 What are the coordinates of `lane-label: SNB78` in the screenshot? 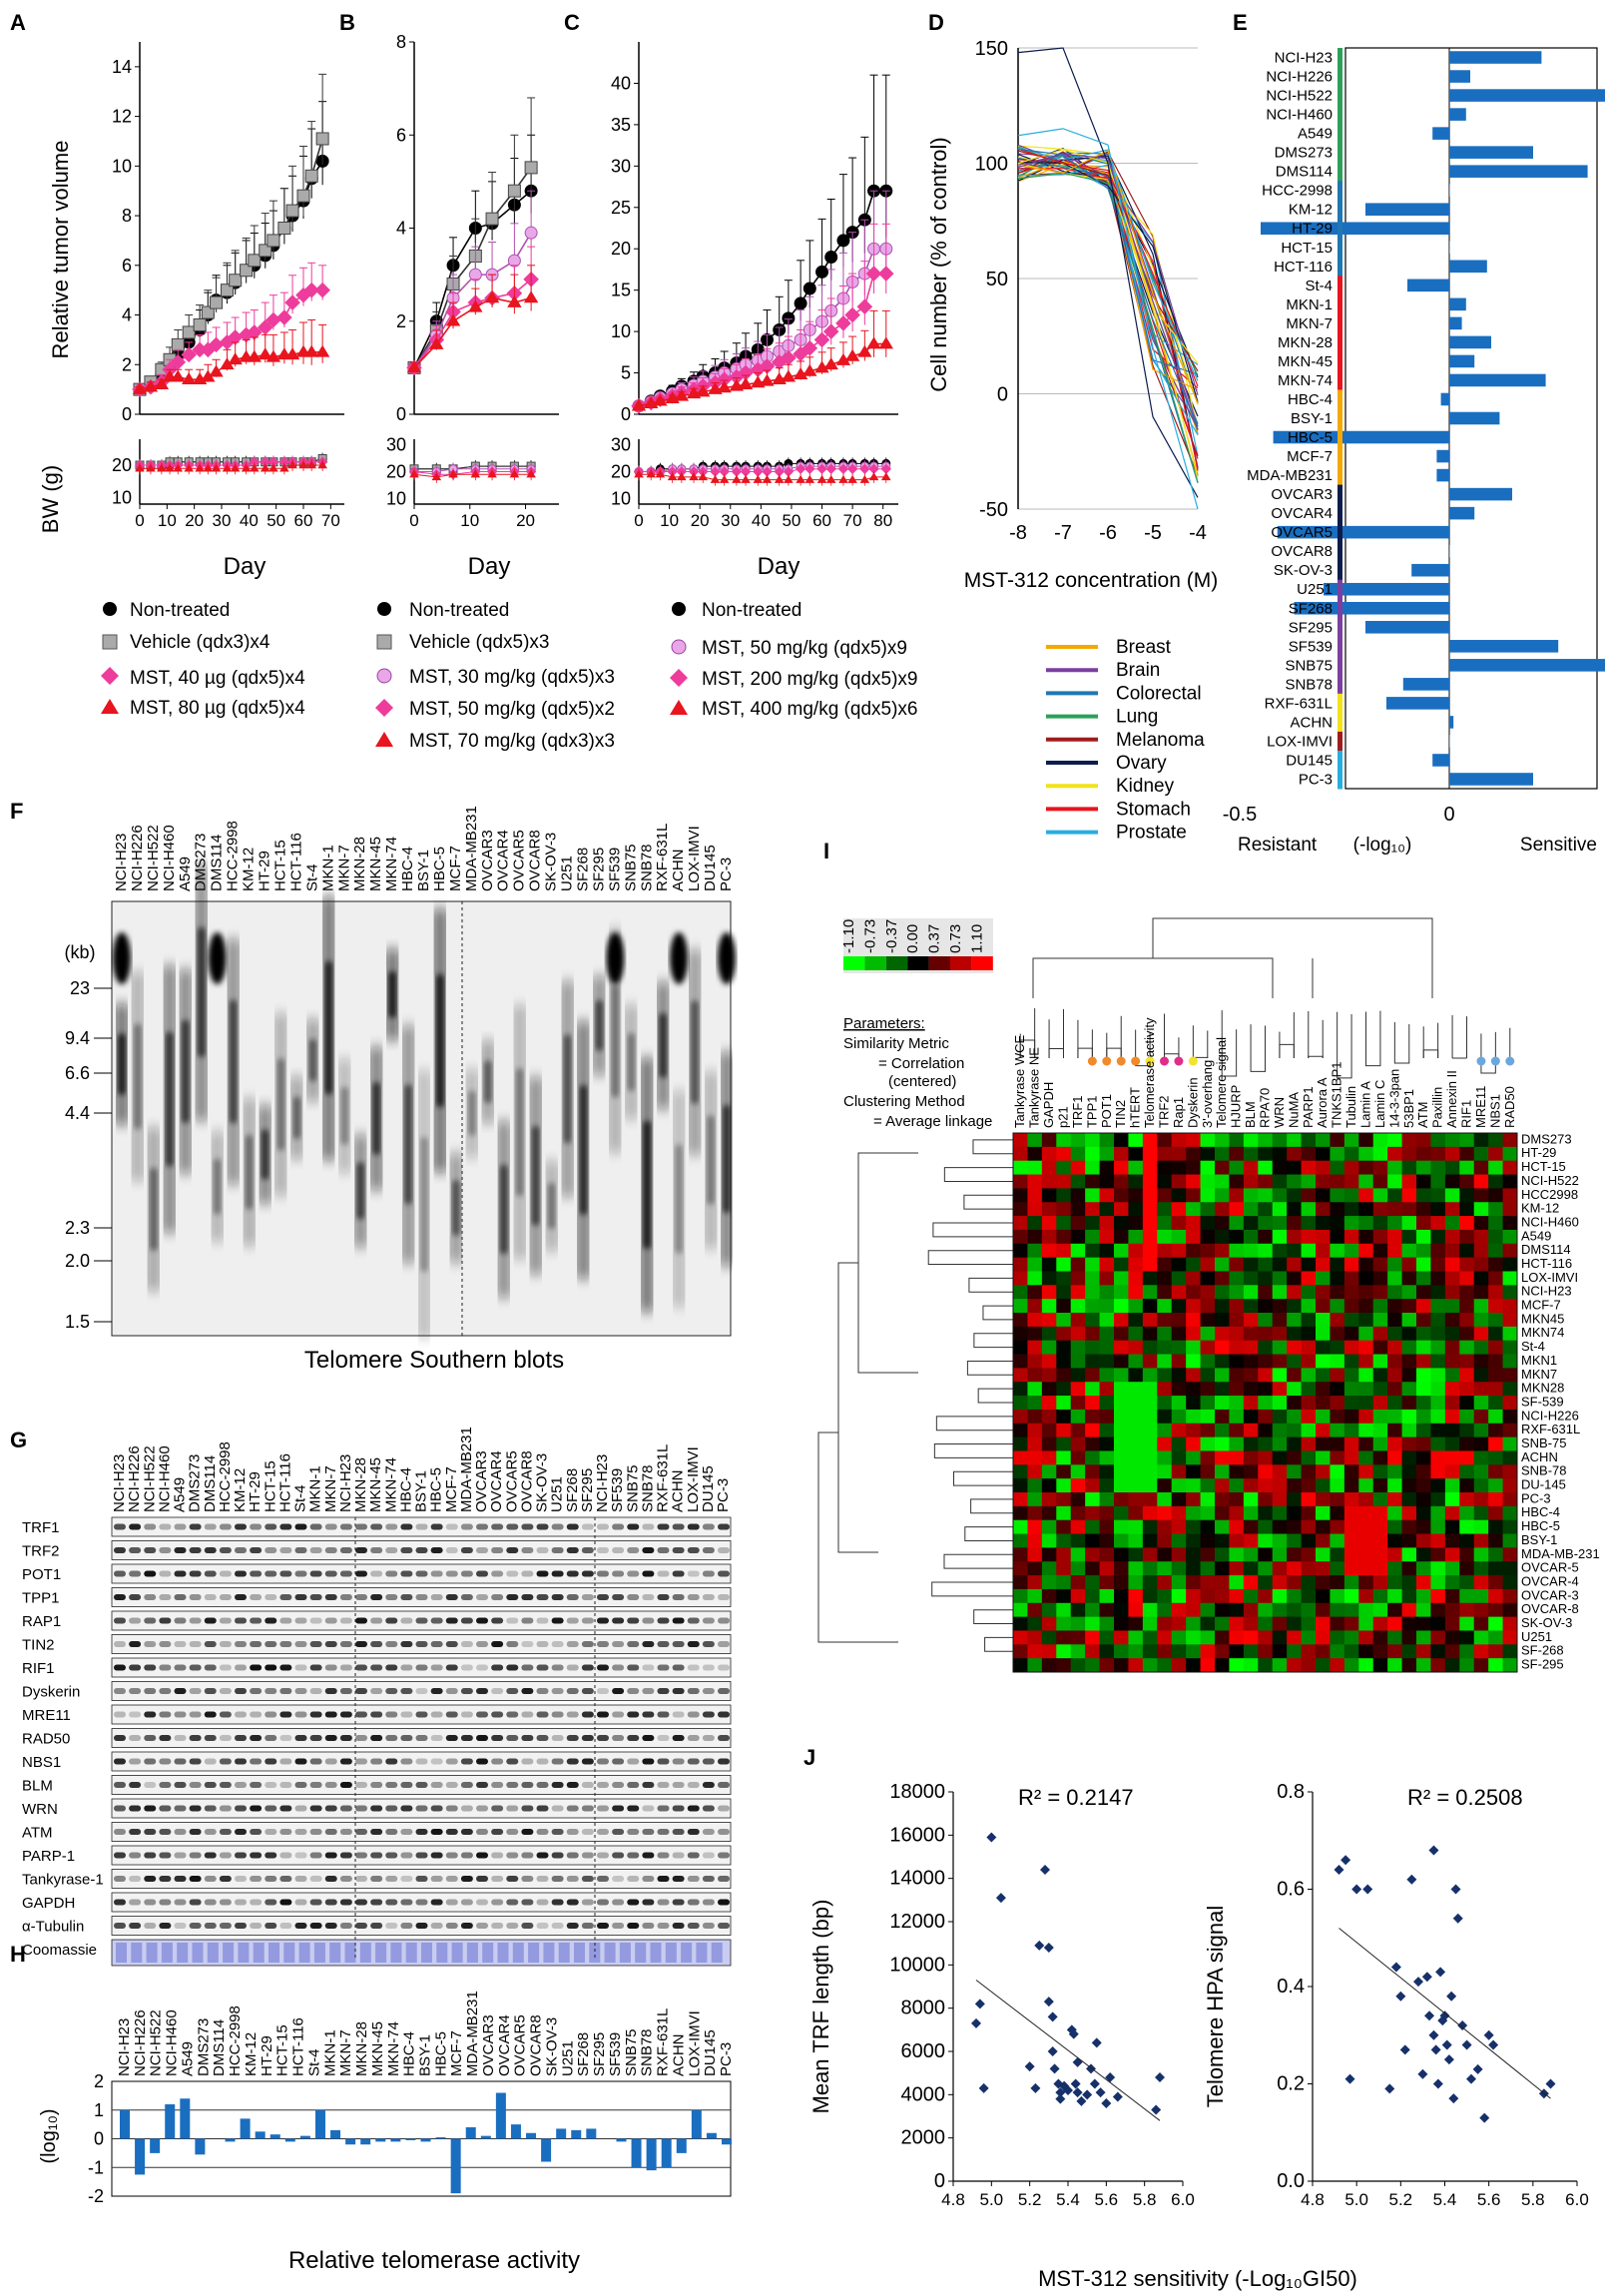 It's located at (647, 1488).